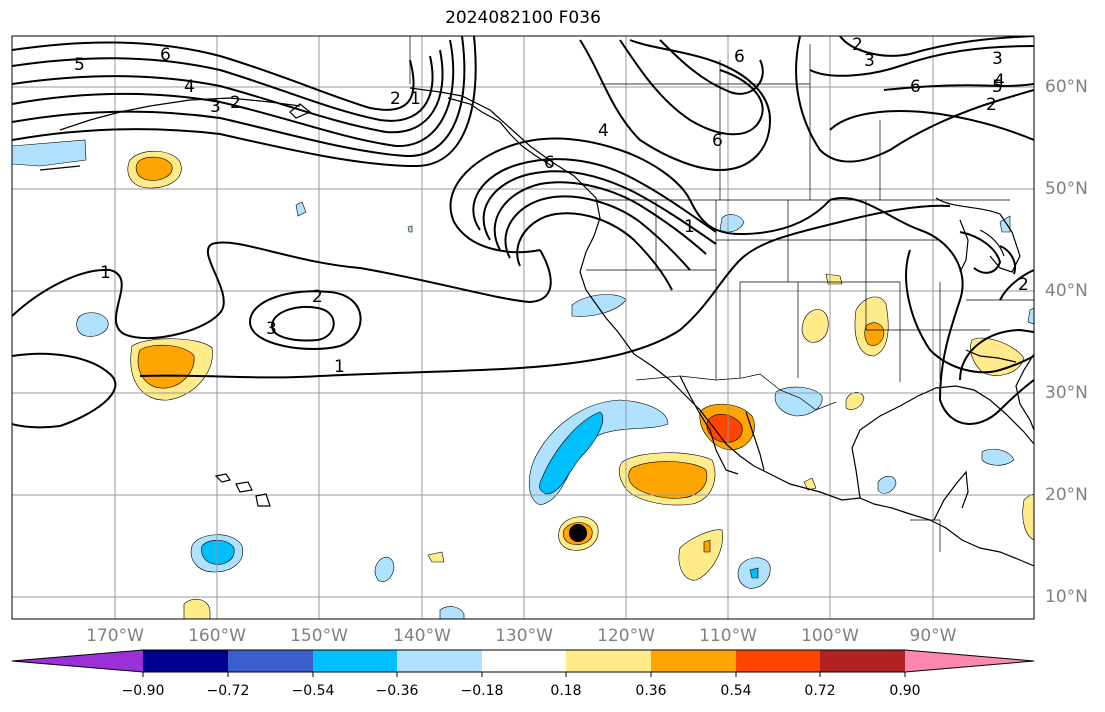 This screenshot has width=1105, height=712. I want to click on latitude-label: 20°N, so click(1066, 495).